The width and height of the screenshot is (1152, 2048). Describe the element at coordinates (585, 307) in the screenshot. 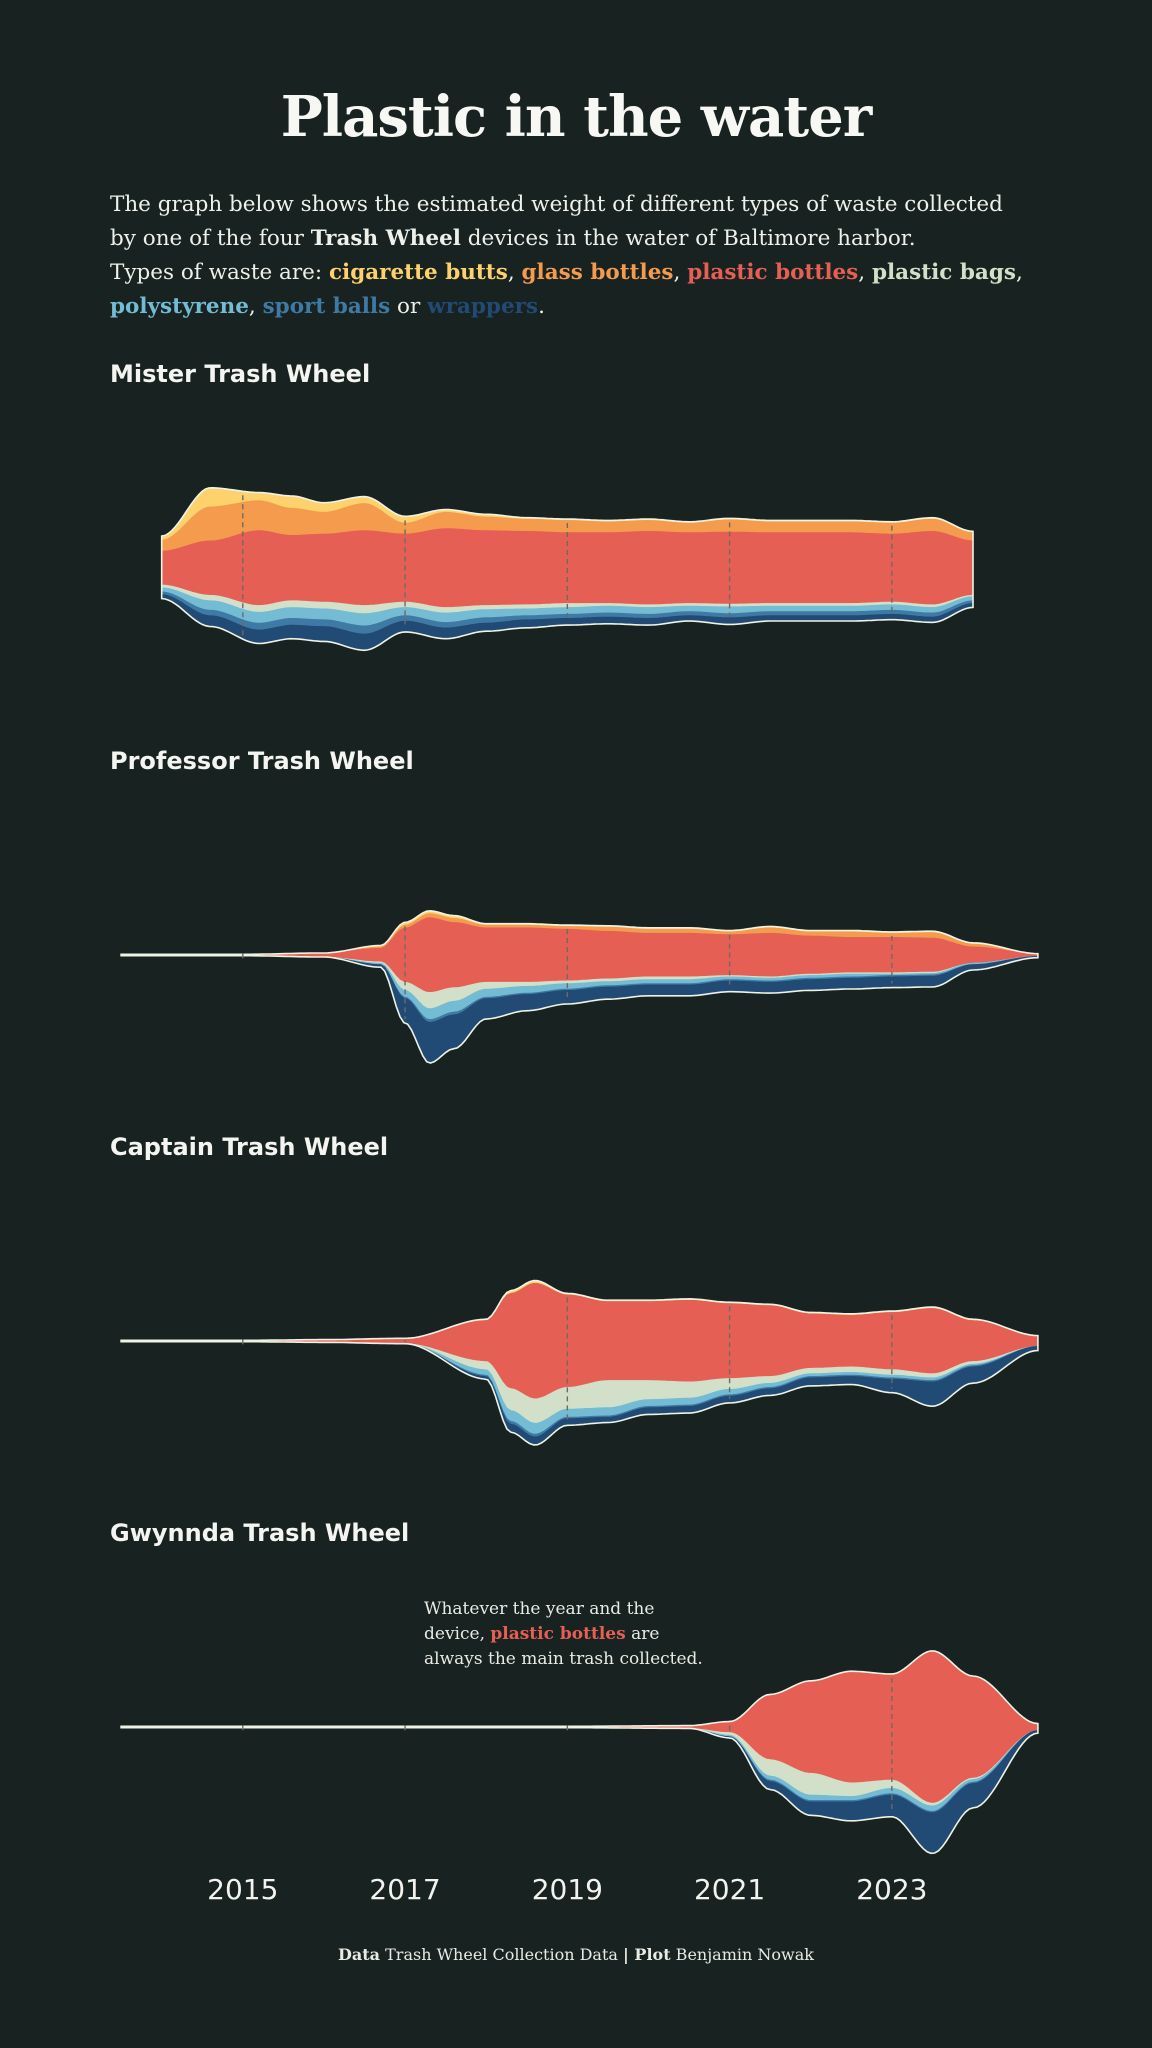

I see `intro-line-4: polystyrene, sport balls or wrappers.` at that location.